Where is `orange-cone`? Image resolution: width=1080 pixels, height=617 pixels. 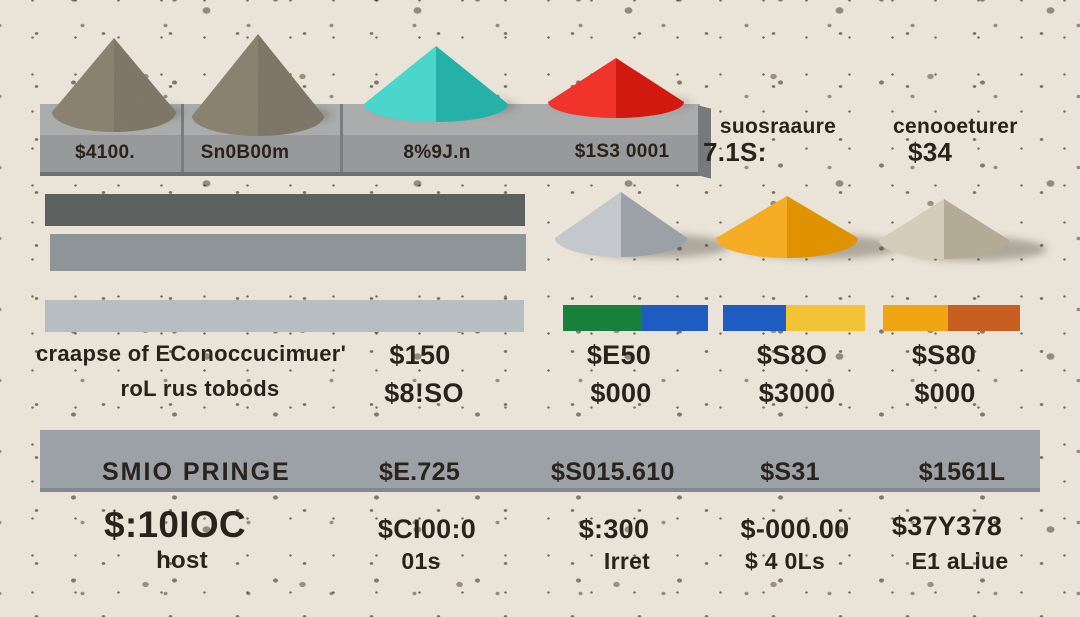 orange-cone is located at coordinates (787, 227).